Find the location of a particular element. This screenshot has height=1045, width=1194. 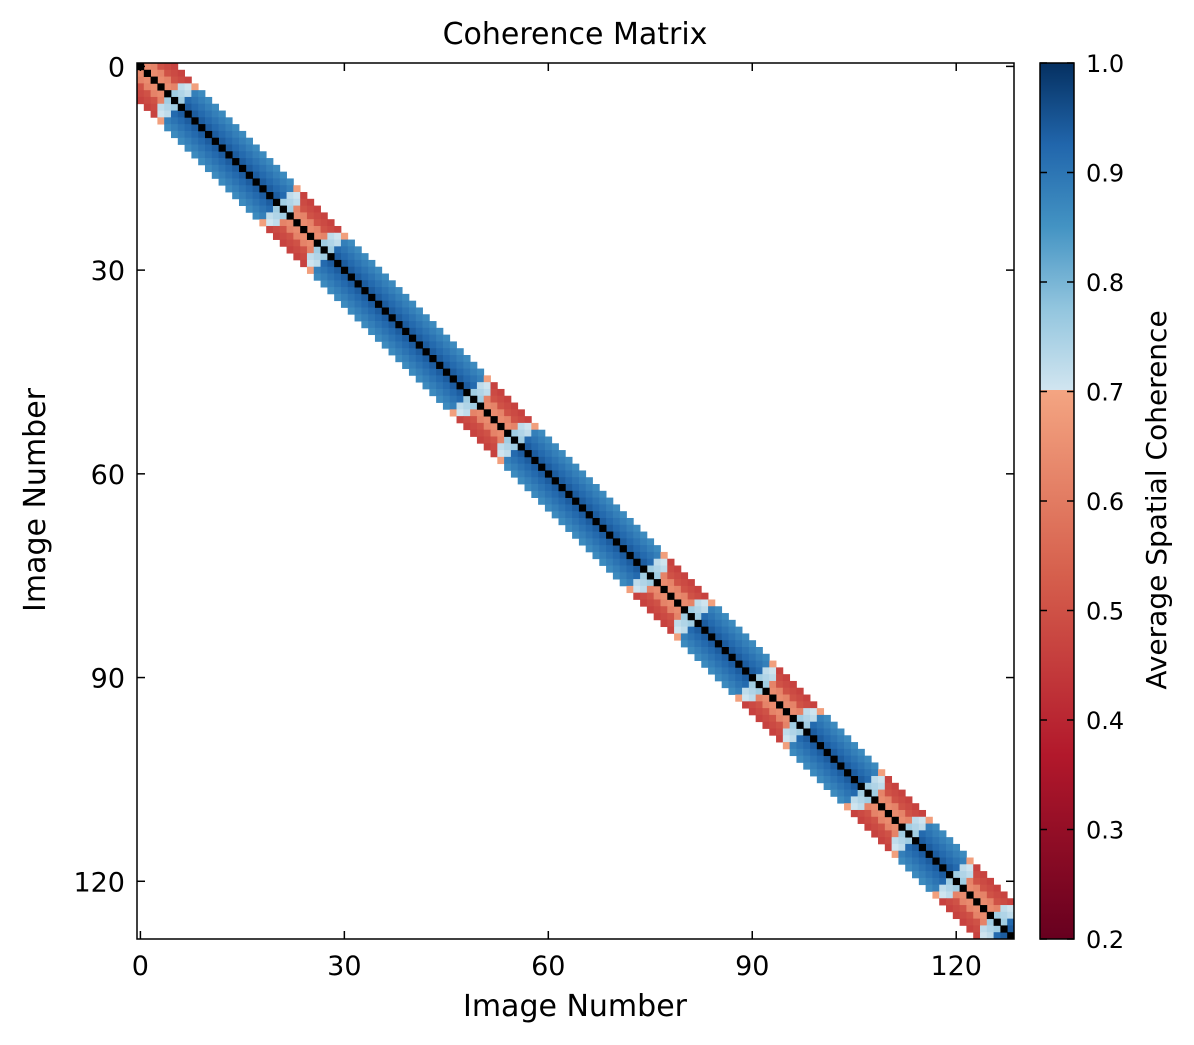

colorbar-ticks: 0.2 0.3 0.4 0.5 0.6 0.7 0.8 0.9 1.0 is located at coordinates (1082, 502).